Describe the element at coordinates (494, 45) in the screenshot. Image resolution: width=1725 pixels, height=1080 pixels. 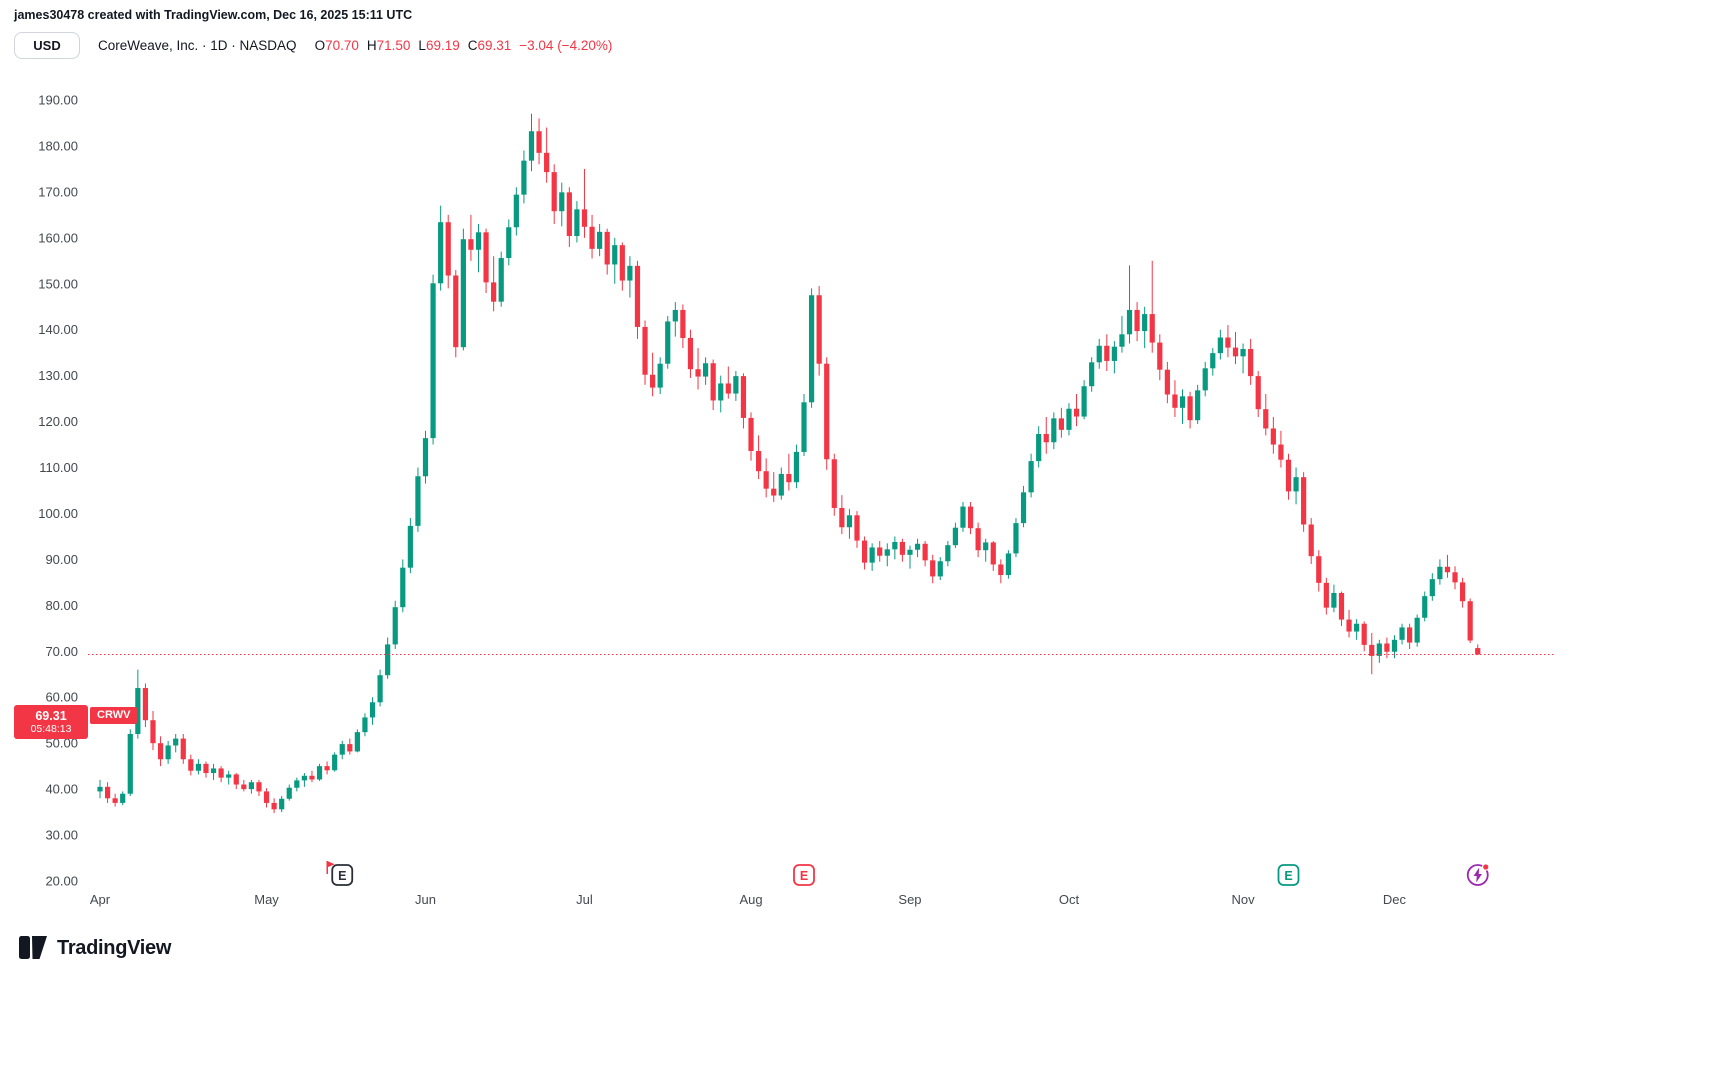
I see `close-value: 69.31` at that location.